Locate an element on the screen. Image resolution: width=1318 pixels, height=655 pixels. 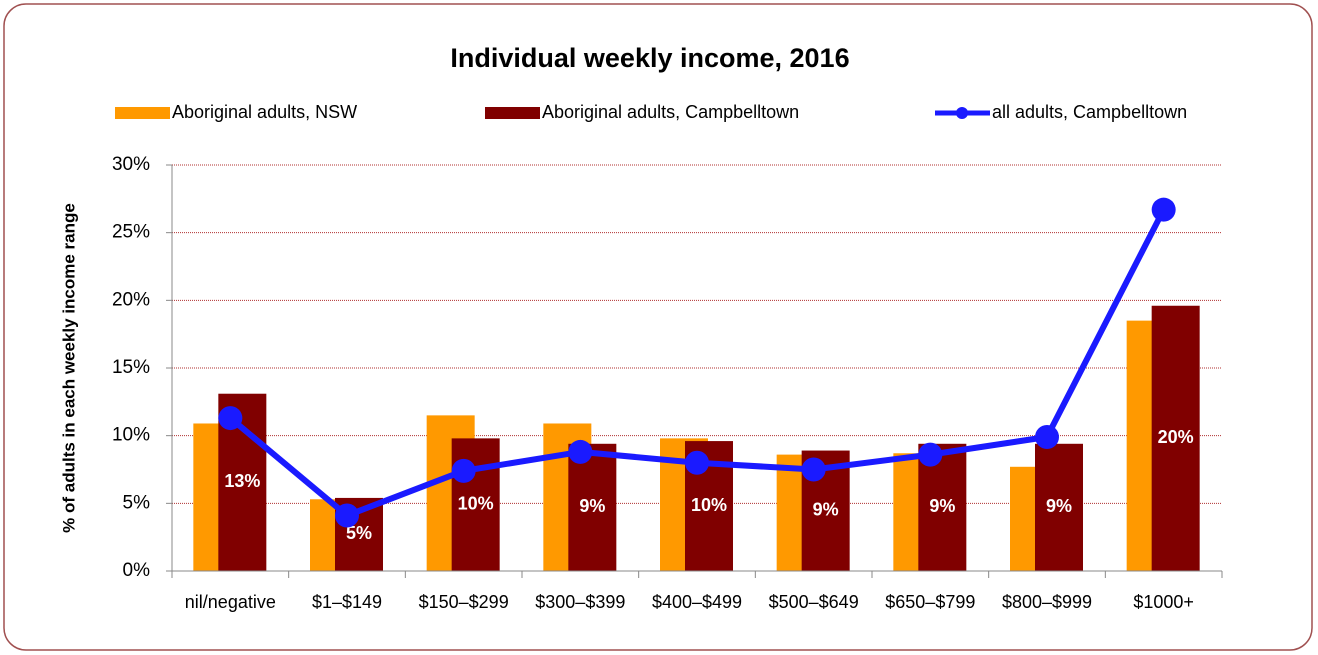
x-tick-label: $1000+ is located at coordinates (1163, 602).